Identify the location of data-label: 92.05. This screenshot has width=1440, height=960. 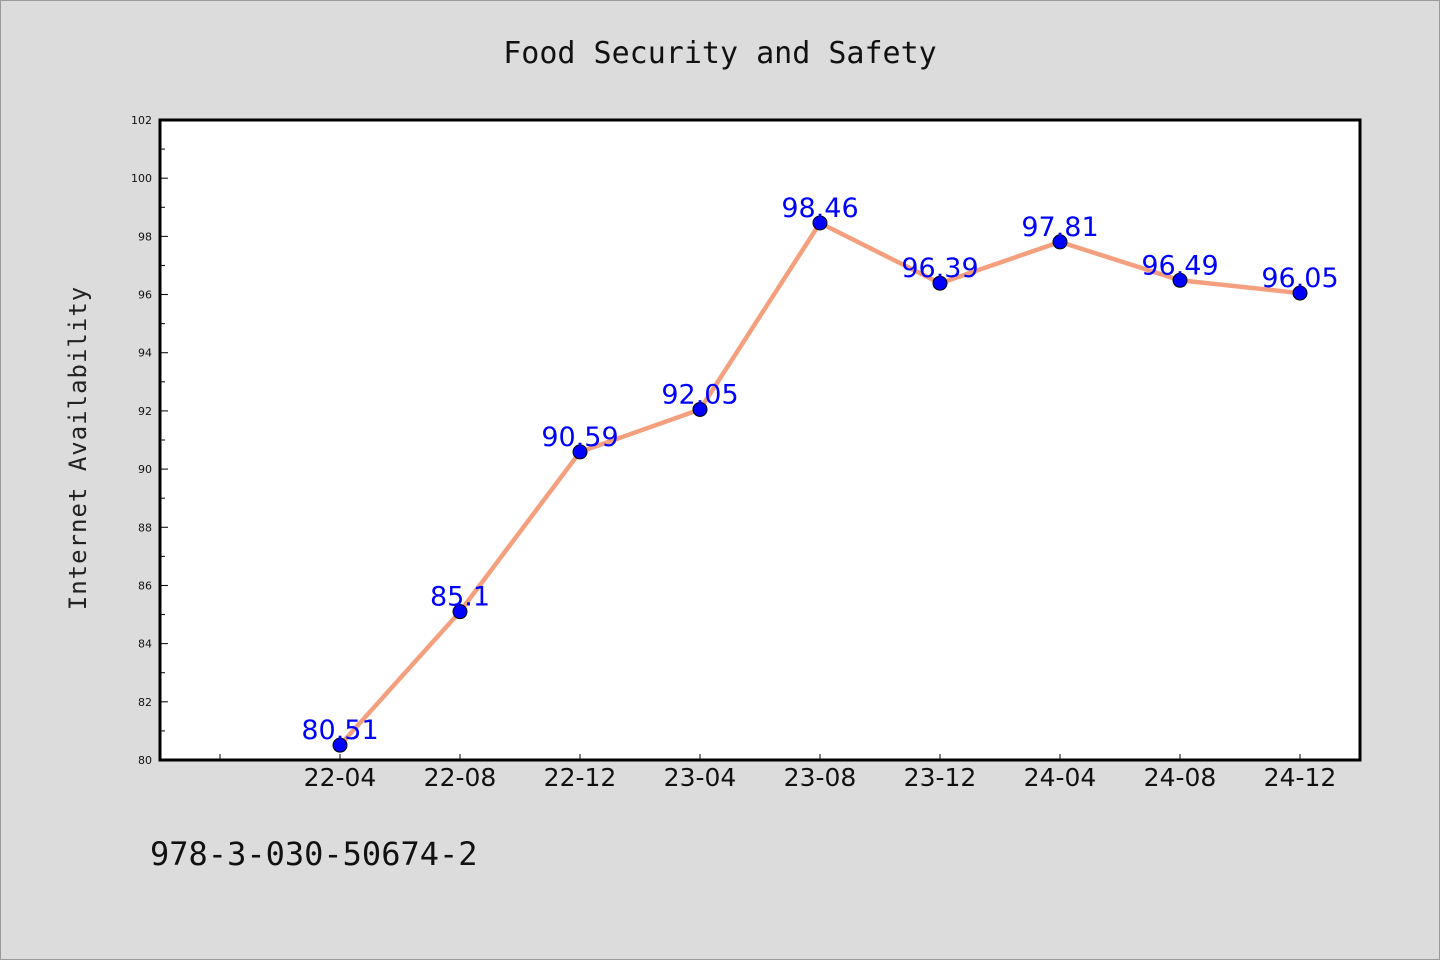
(699, 394).